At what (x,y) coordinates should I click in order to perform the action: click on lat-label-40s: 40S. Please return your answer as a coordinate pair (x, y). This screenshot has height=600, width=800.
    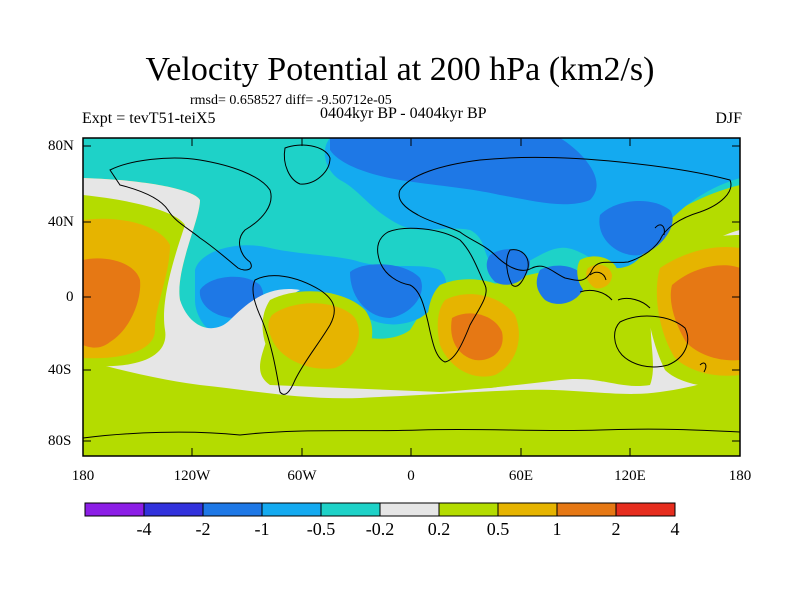
    Looking at the image, I should click on (60, 370).